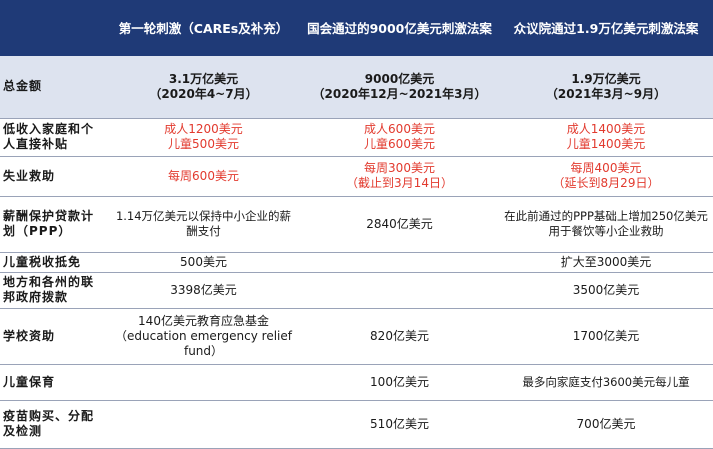 The image size is (713, 449). Describe the element at coordinates (399, 290) in the screenshot. I see `cell-state-local-c2` at that location.